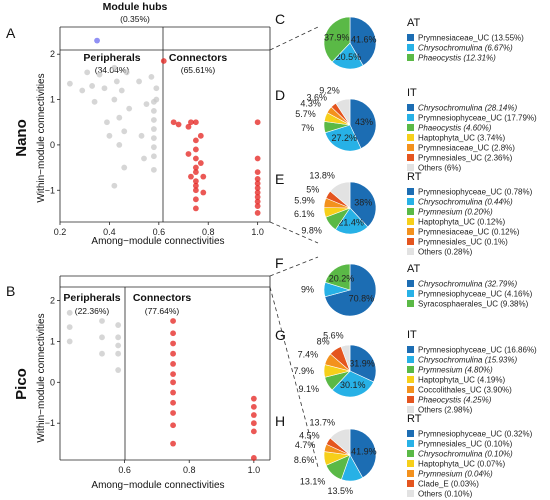  Describe the element at coordinates (473, 304) in the screenshot. I see `legend-label: Syracosphaerales_UC (9.38%)` at that location.